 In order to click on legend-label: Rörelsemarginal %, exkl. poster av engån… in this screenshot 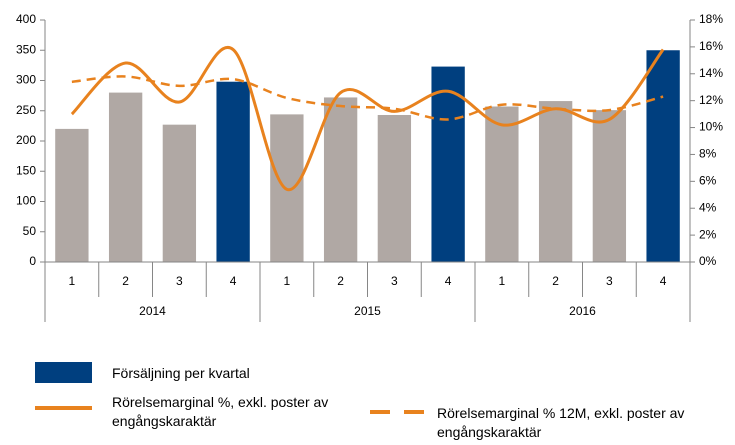, I will do `click(220, 411)`.